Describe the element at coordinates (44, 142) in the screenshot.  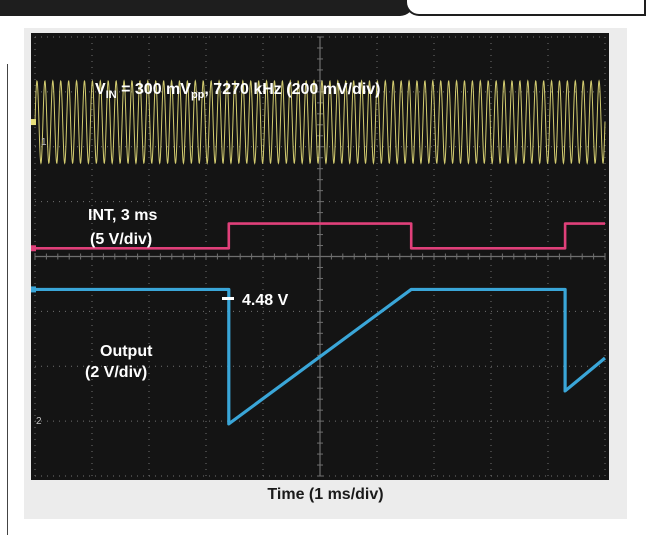
I see `channel-1-marker: 1` at that location.